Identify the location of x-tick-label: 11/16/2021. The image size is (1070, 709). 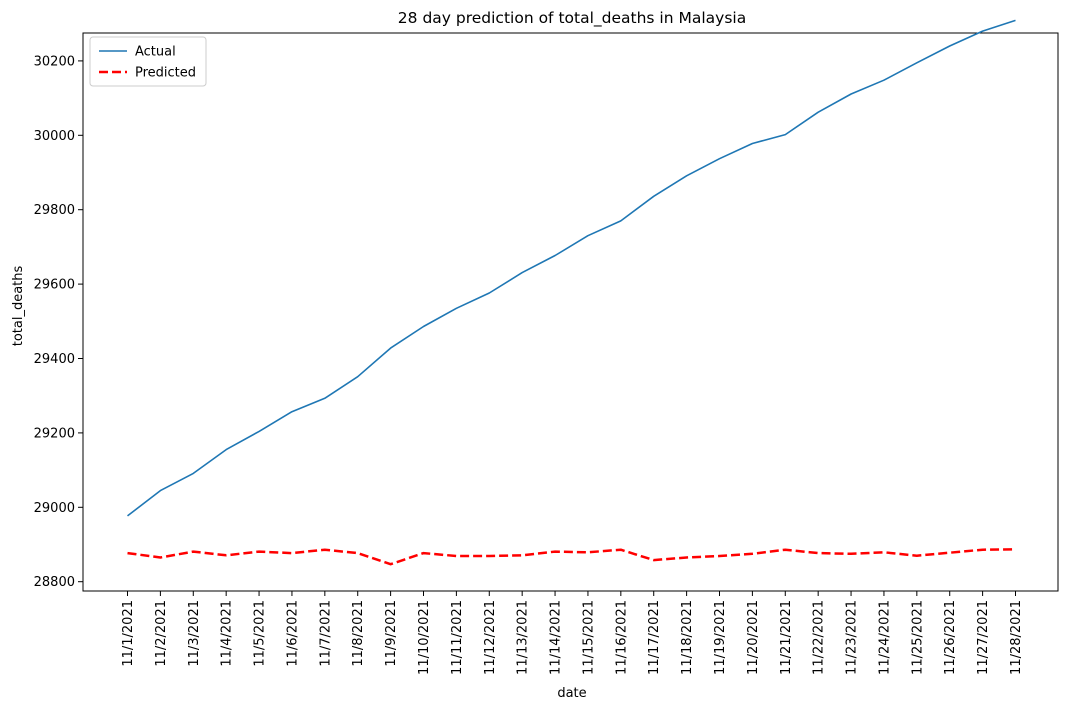
(621, 637).